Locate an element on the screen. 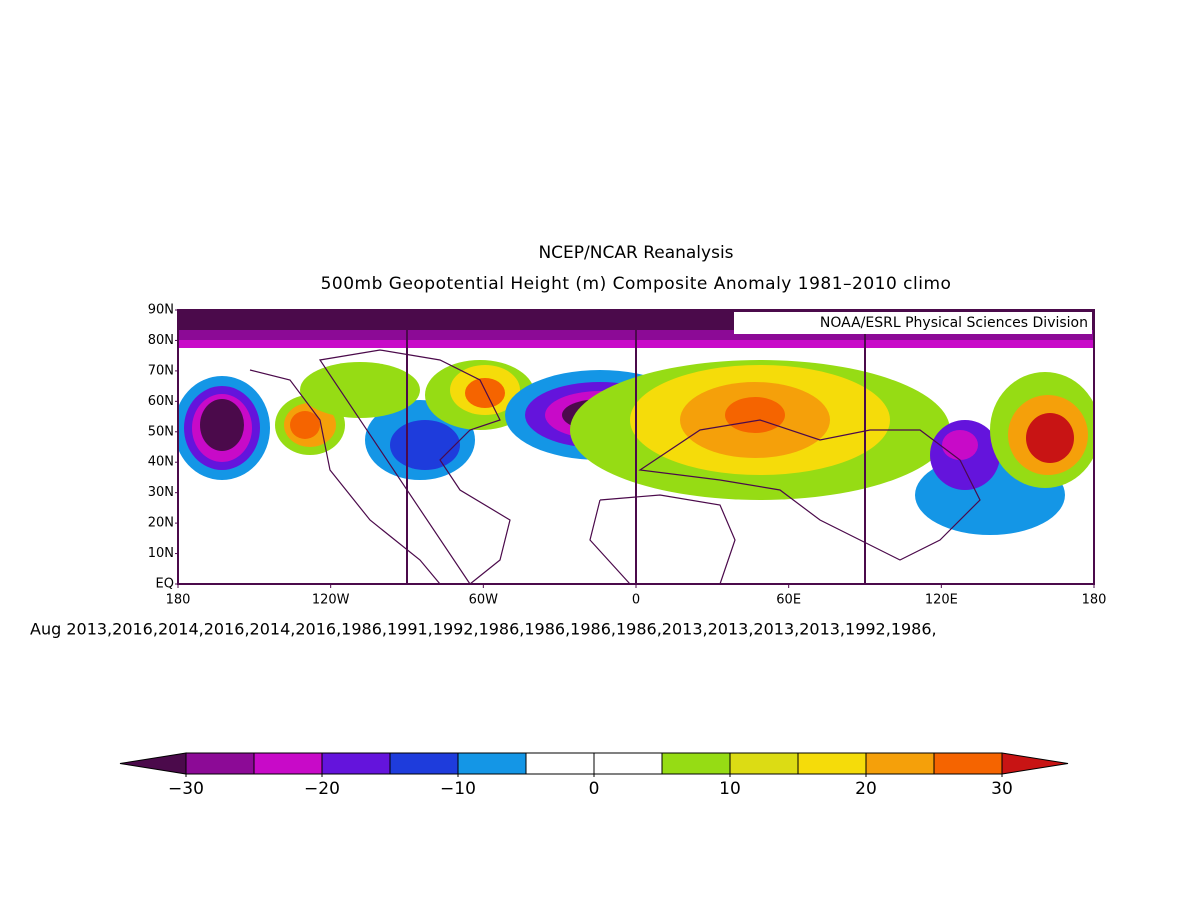 Image resolution: width=1190 pixels, height=921 pixels. colorbar-tick-label: 30 is located at coordinates (1002, 789).